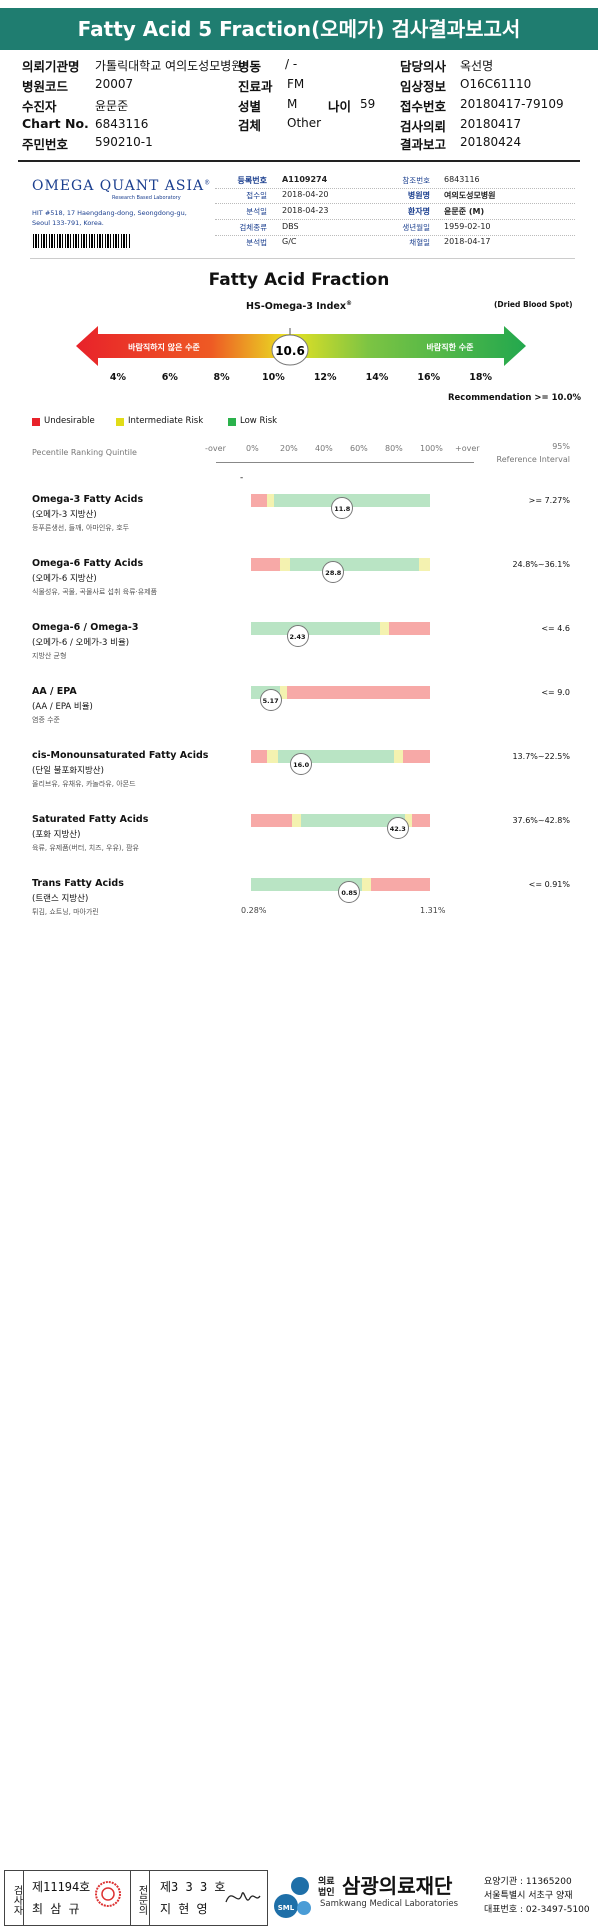  What do you see at coordinates (39, 106) in the screenshot?
I see `header-left-label: 수진자` at bounding box center [39, 106].